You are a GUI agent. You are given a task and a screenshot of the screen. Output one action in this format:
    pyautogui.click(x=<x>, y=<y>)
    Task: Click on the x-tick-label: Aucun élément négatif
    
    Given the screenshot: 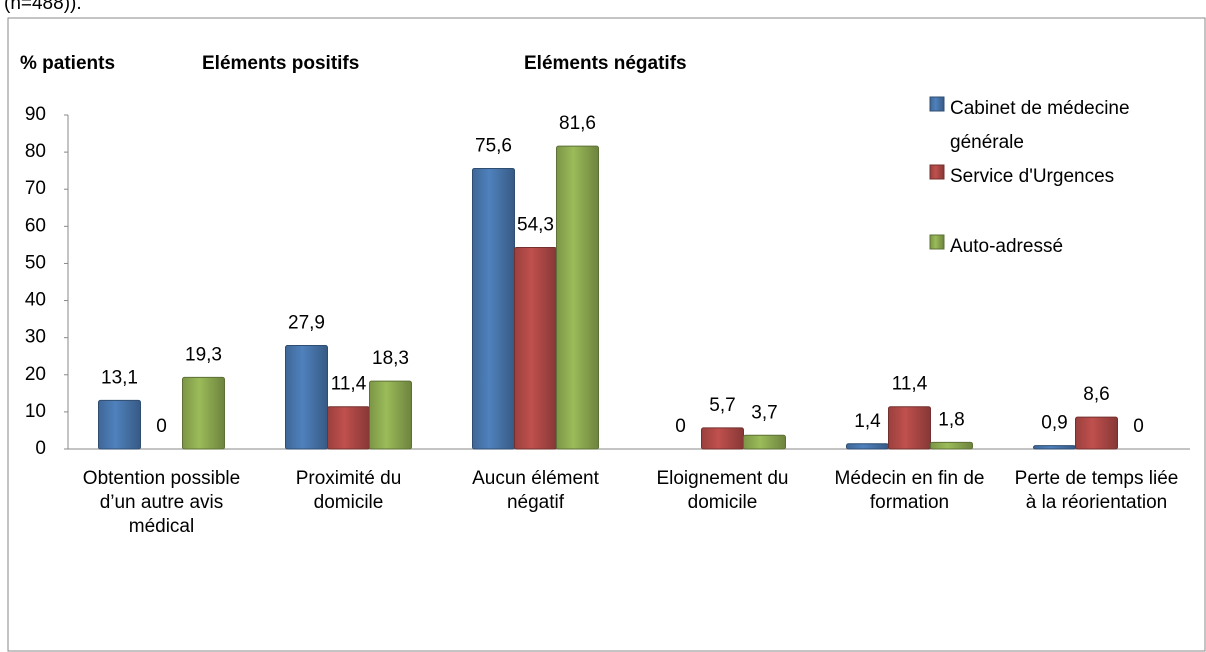 What is the action you would take?
    pyautogui.click(x=535, y=490)
    